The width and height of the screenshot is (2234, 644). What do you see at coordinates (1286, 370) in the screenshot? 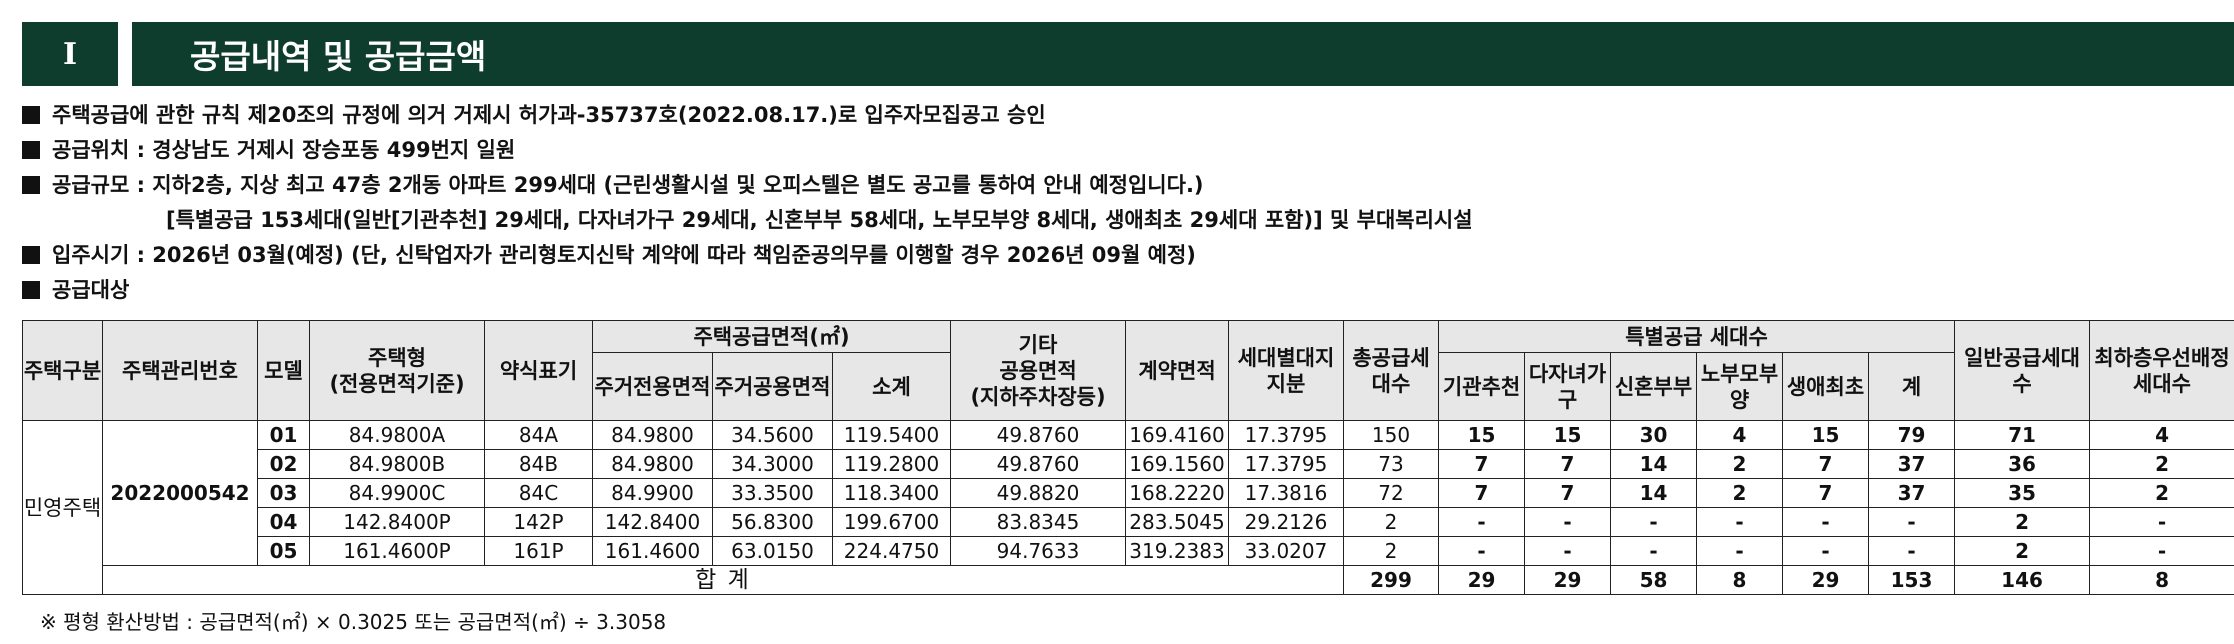
I see `th-land-share: 세대별대지지분` at bounding box center [1286, 370].